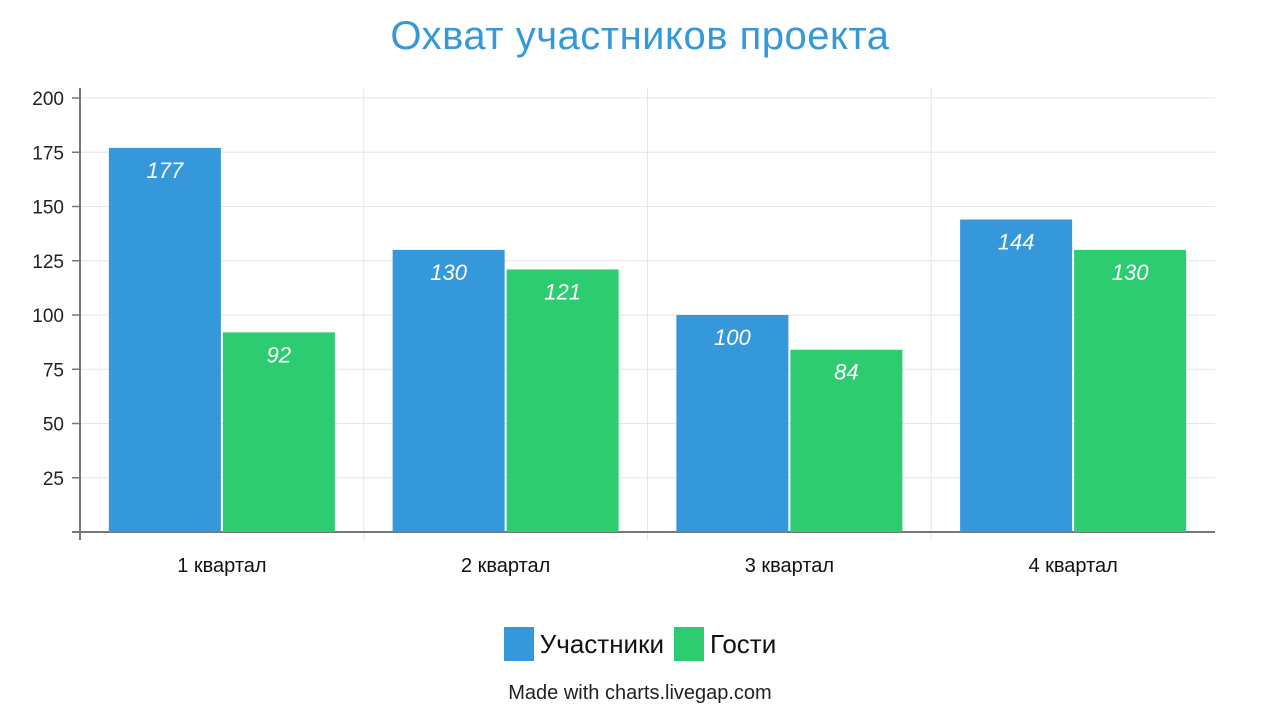 The width and height of the screenshot is (1280, 720). What do you see at coordinates (743, 643) in the screenshot?
I see `legend-label-guests: Гости` at bounding box center [743, 643].